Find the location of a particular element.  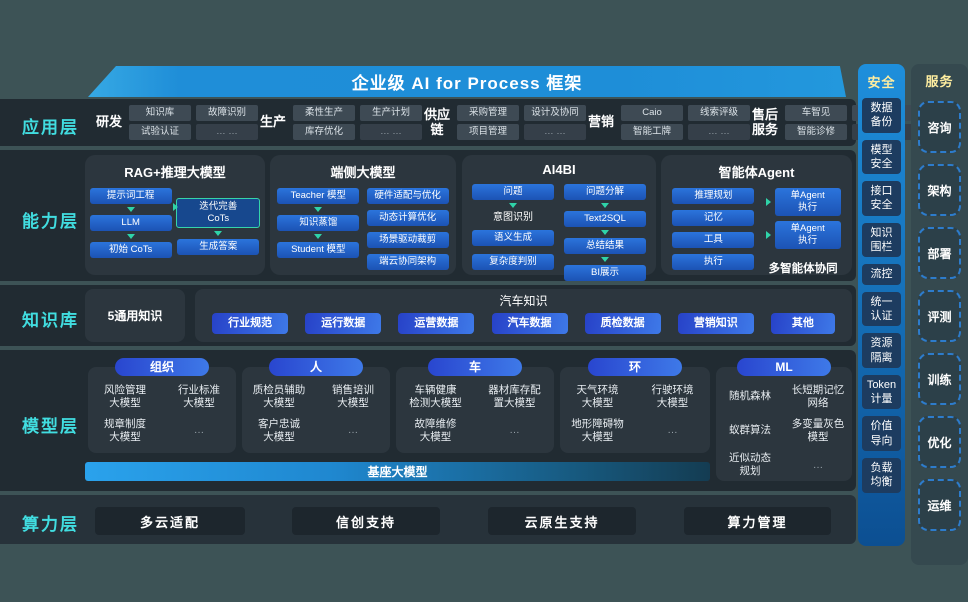

group-pill: ML is located at coordinates (784, 367).